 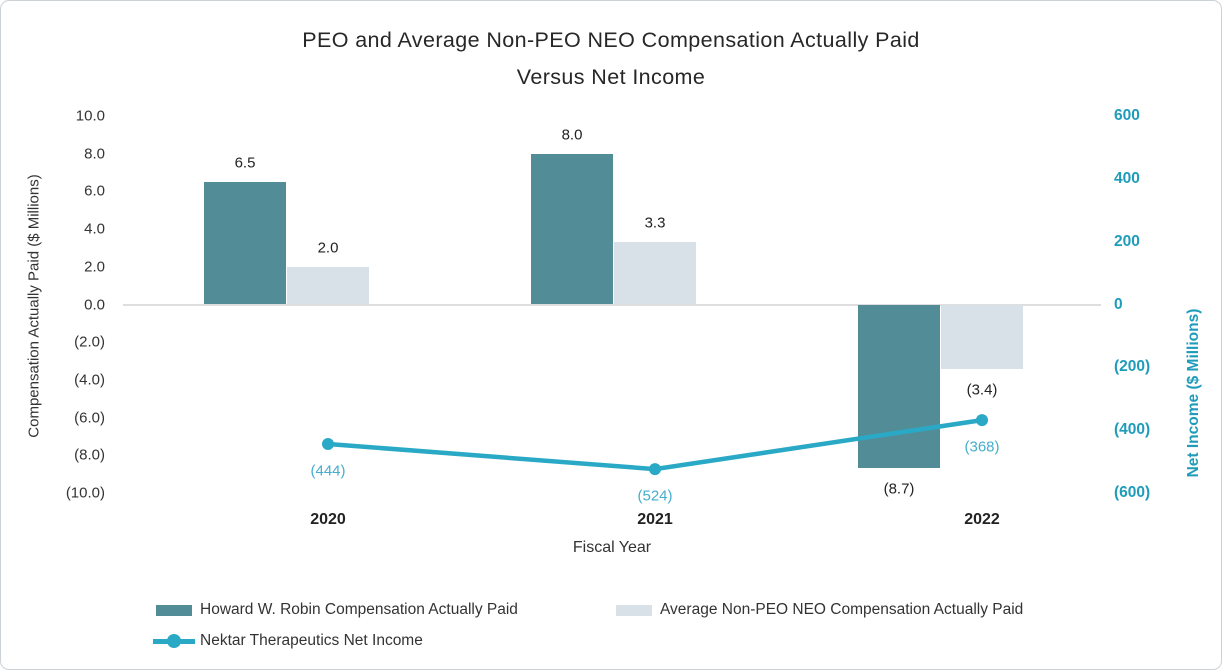 I want to click on left-axis-tick-label: 10.0, so click(x=90, y=116).